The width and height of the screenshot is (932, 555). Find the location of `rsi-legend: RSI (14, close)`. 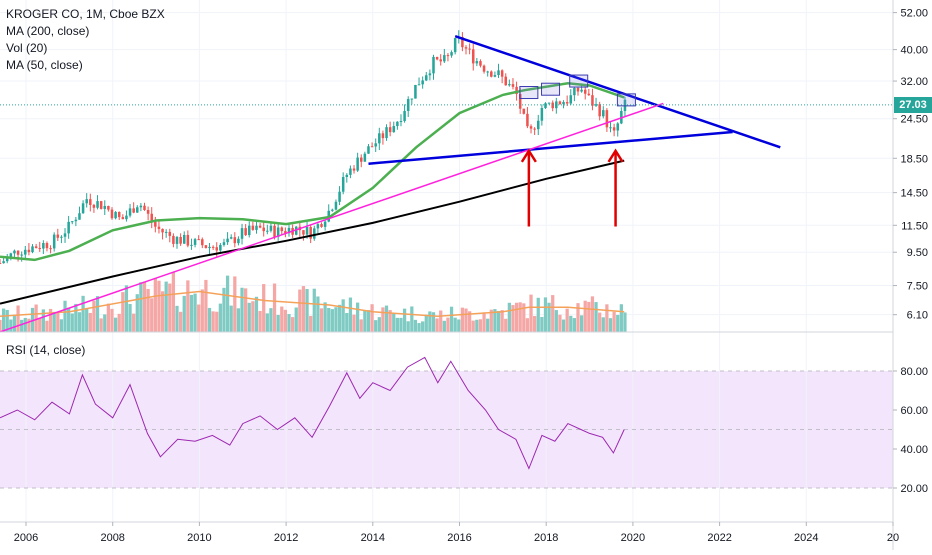

rsi-legend: RSI (14, close) is located at coordinates (46, 350).